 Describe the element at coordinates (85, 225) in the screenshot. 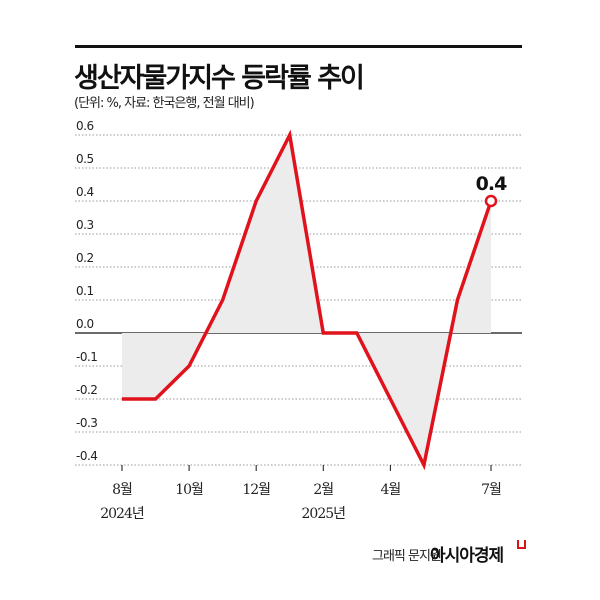

I see `y-tick-label: 0.3` at that location.